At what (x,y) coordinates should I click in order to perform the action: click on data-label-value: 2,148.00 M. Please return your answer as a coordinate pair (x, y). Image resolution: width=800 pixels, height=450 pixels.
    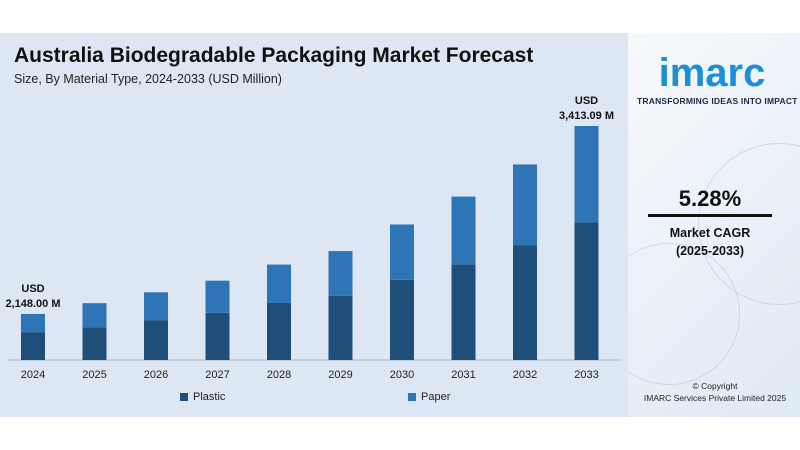
    Looking at the image, I should click on (32, 304).